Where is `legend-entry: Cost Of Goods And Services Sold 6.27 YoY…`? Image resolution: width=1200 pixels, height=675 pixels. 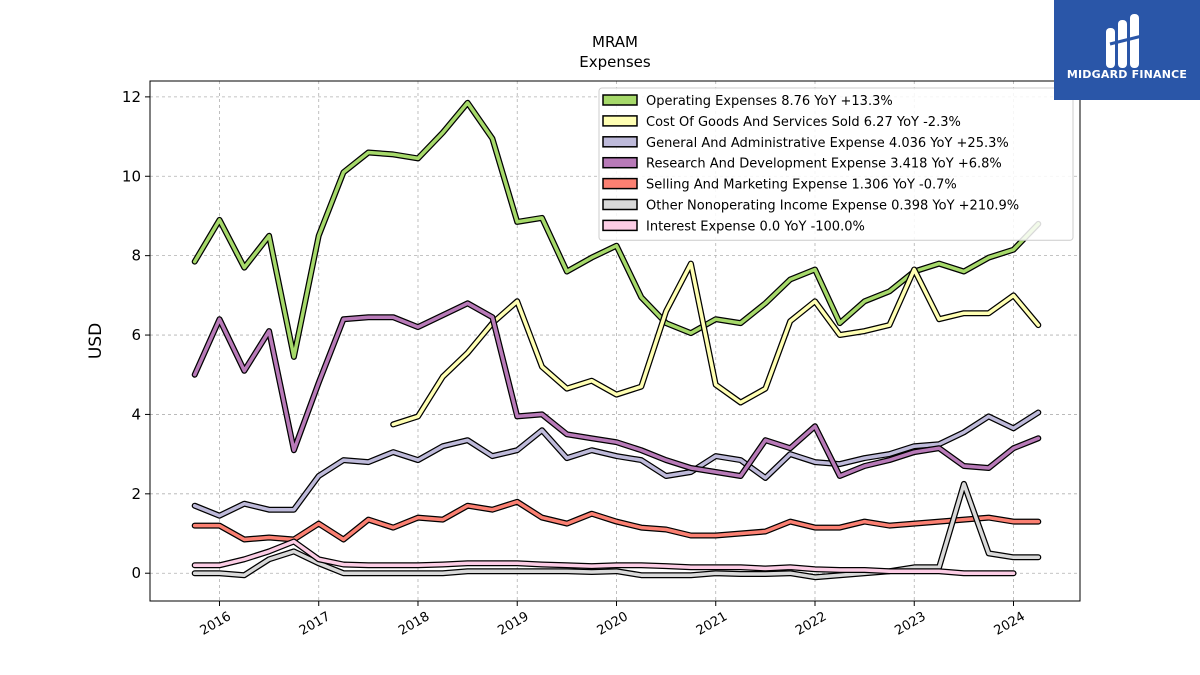 legend-entry: Cost Of Goods And Services Sold 6.27 YoY… is located at coordinates (803, 122).